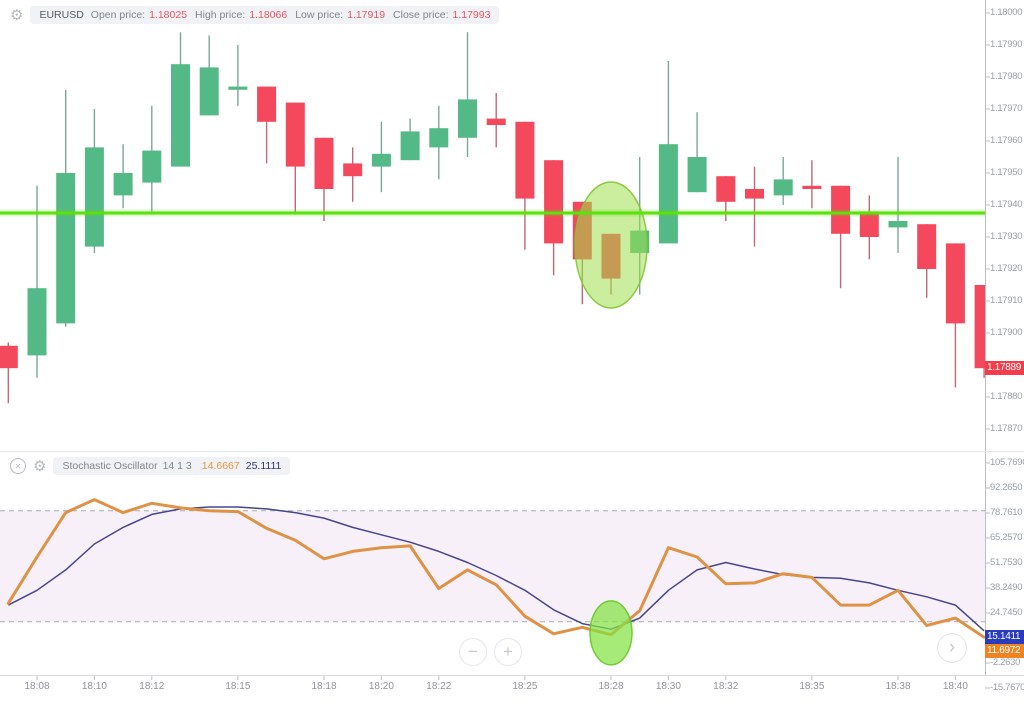 The height and width of the screenshot is (701, 1024). Describe the element at coordinates (1006, 428) in the screenshot. I see `price-tick-label: 1.17870` at that location.